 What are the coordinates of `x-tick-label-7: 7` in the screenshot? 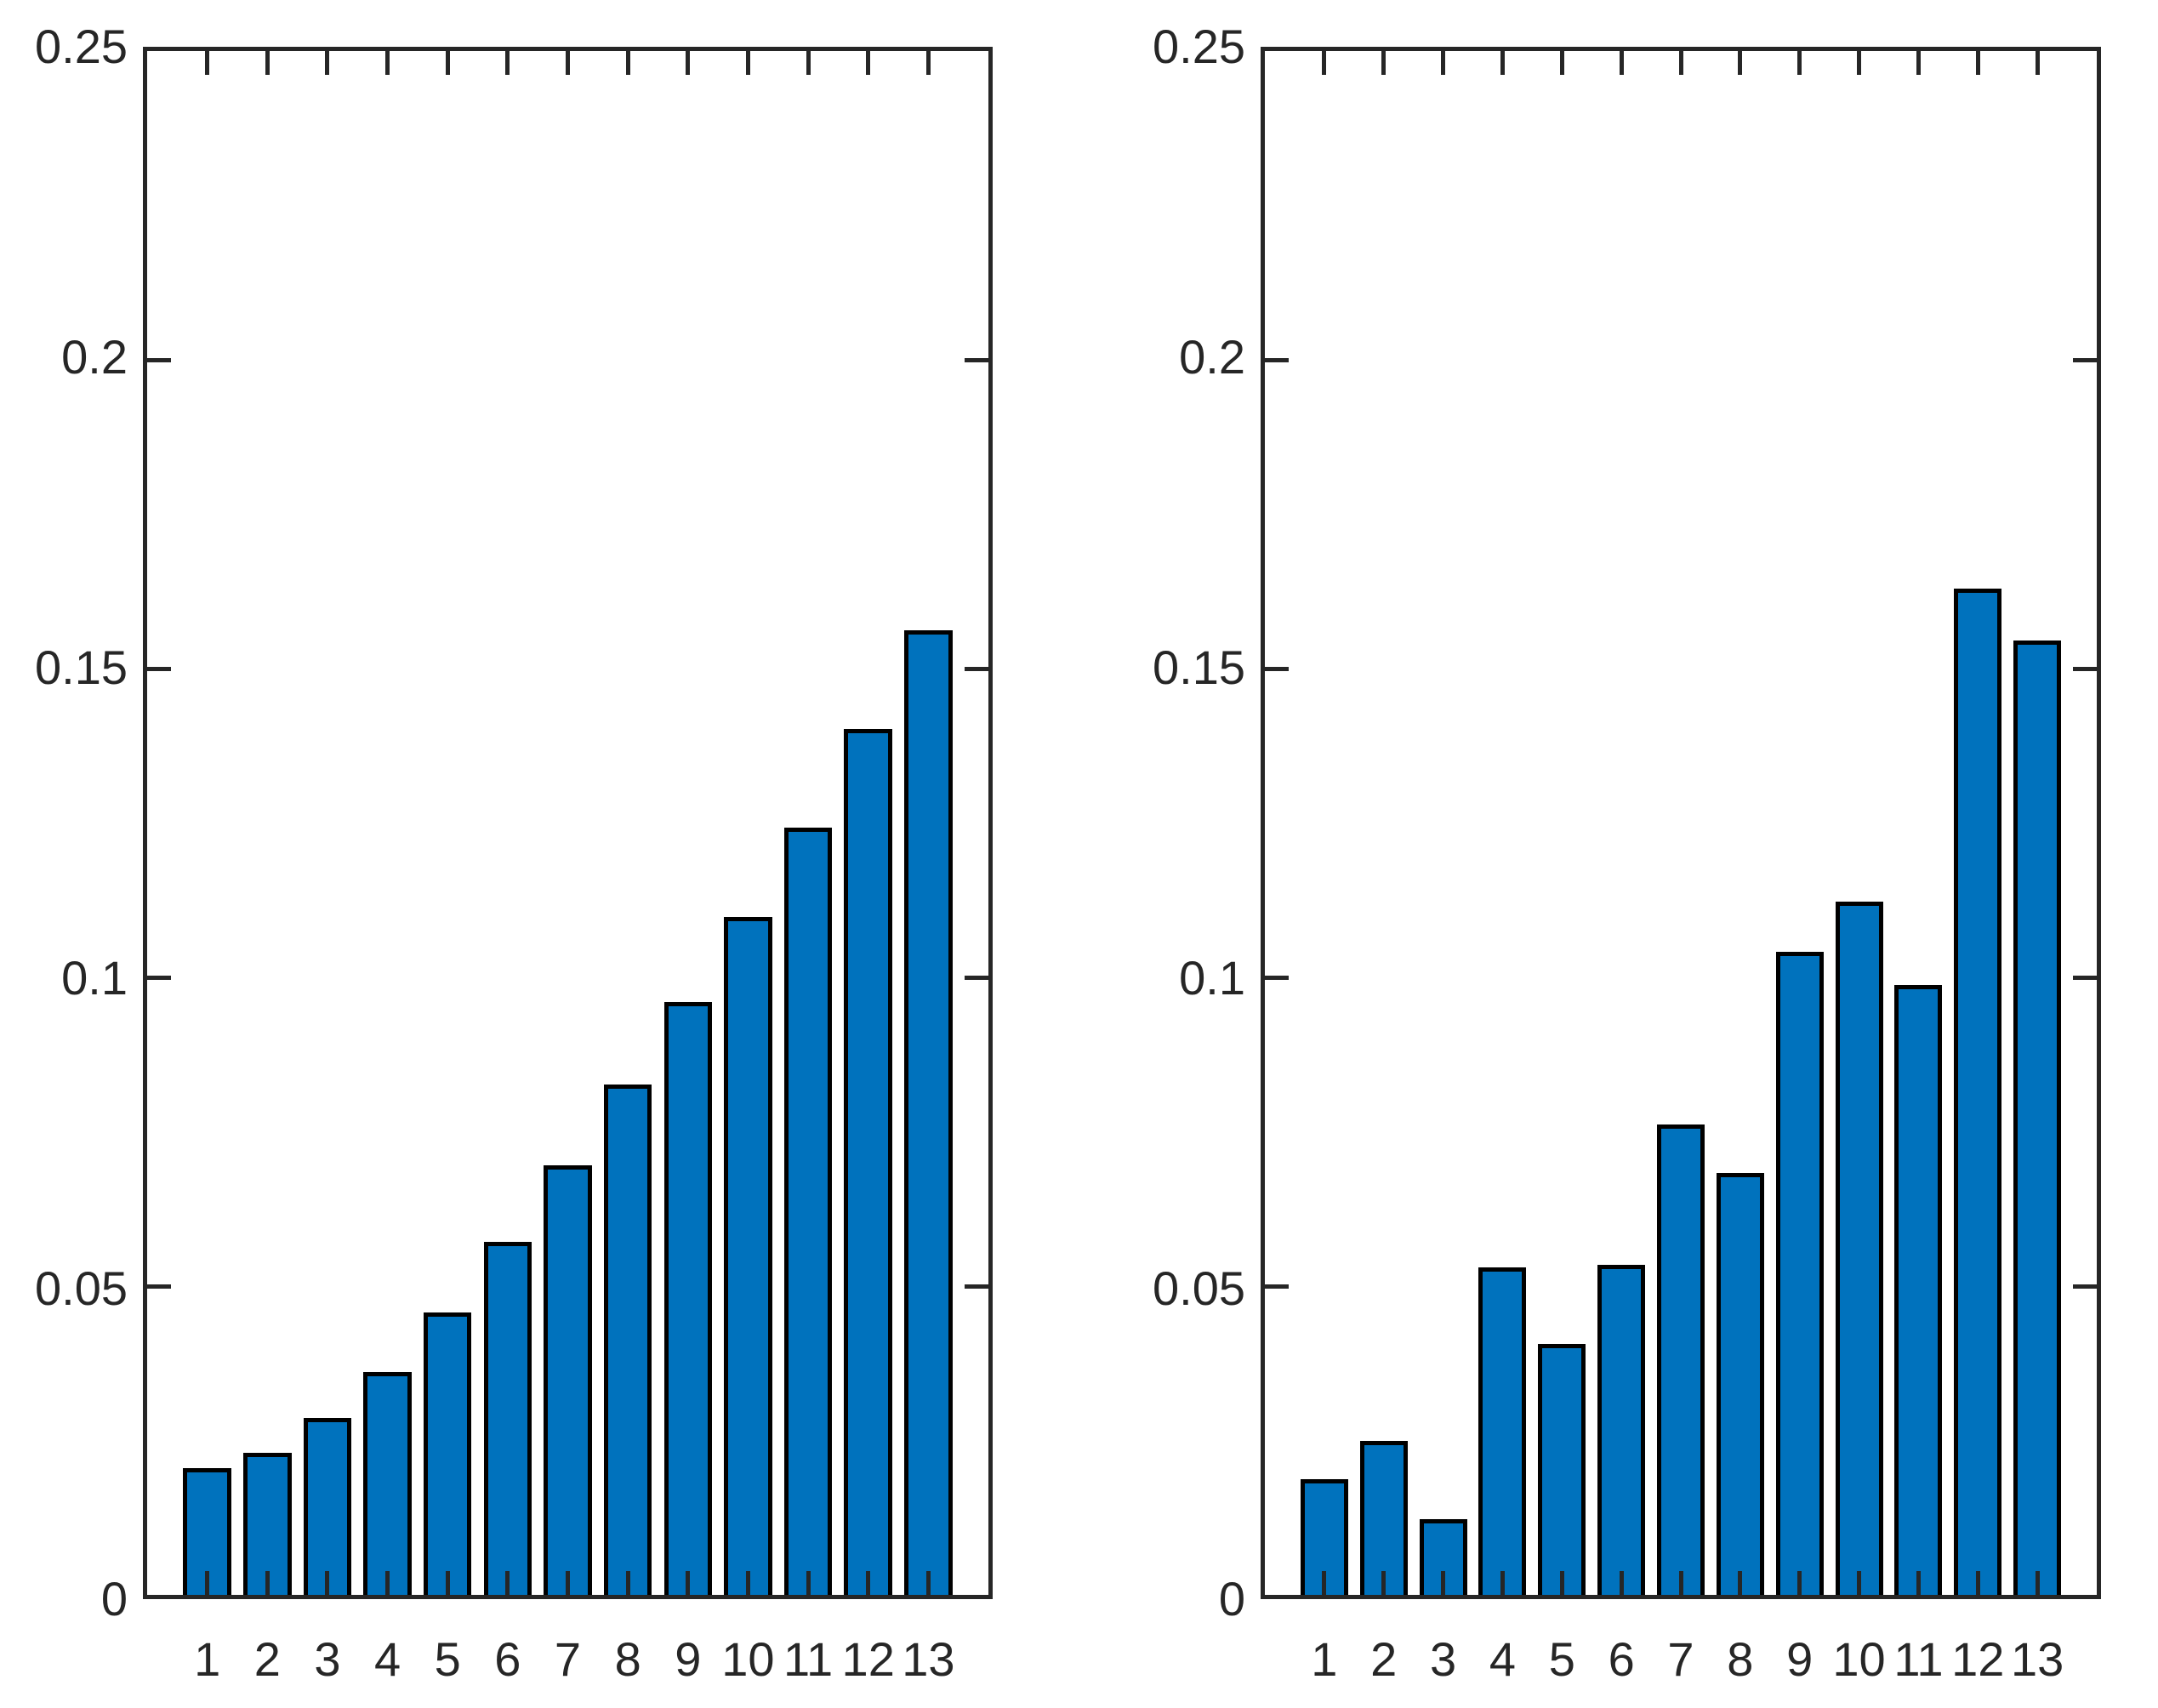 It's located at (568, 1659).